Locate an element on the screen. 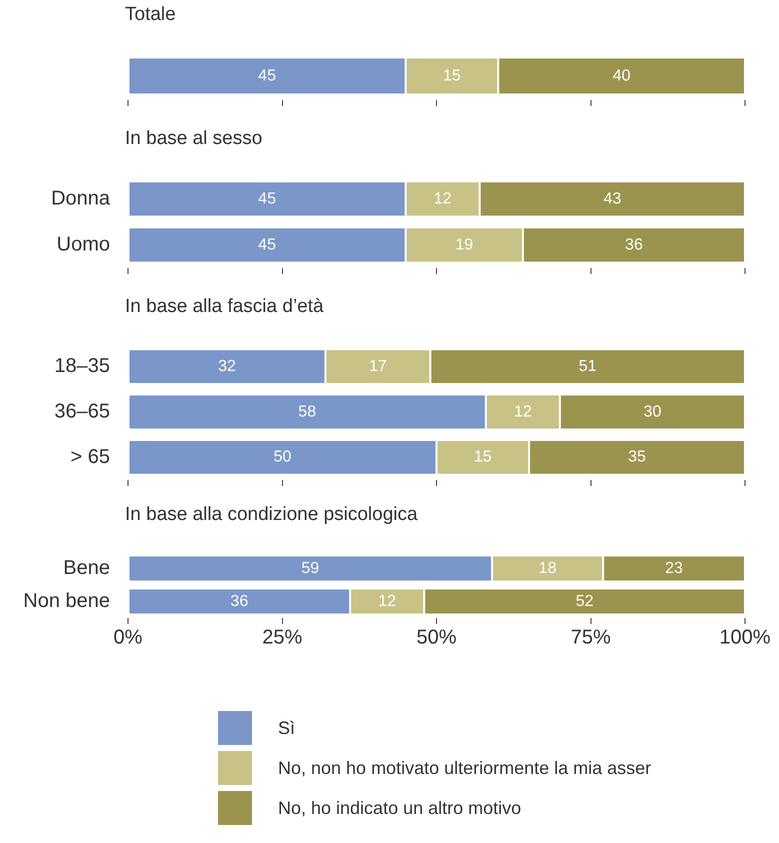 This screenshot has width=779, height=843. x-tick-label: 50% is located at coordinates (436, 637).